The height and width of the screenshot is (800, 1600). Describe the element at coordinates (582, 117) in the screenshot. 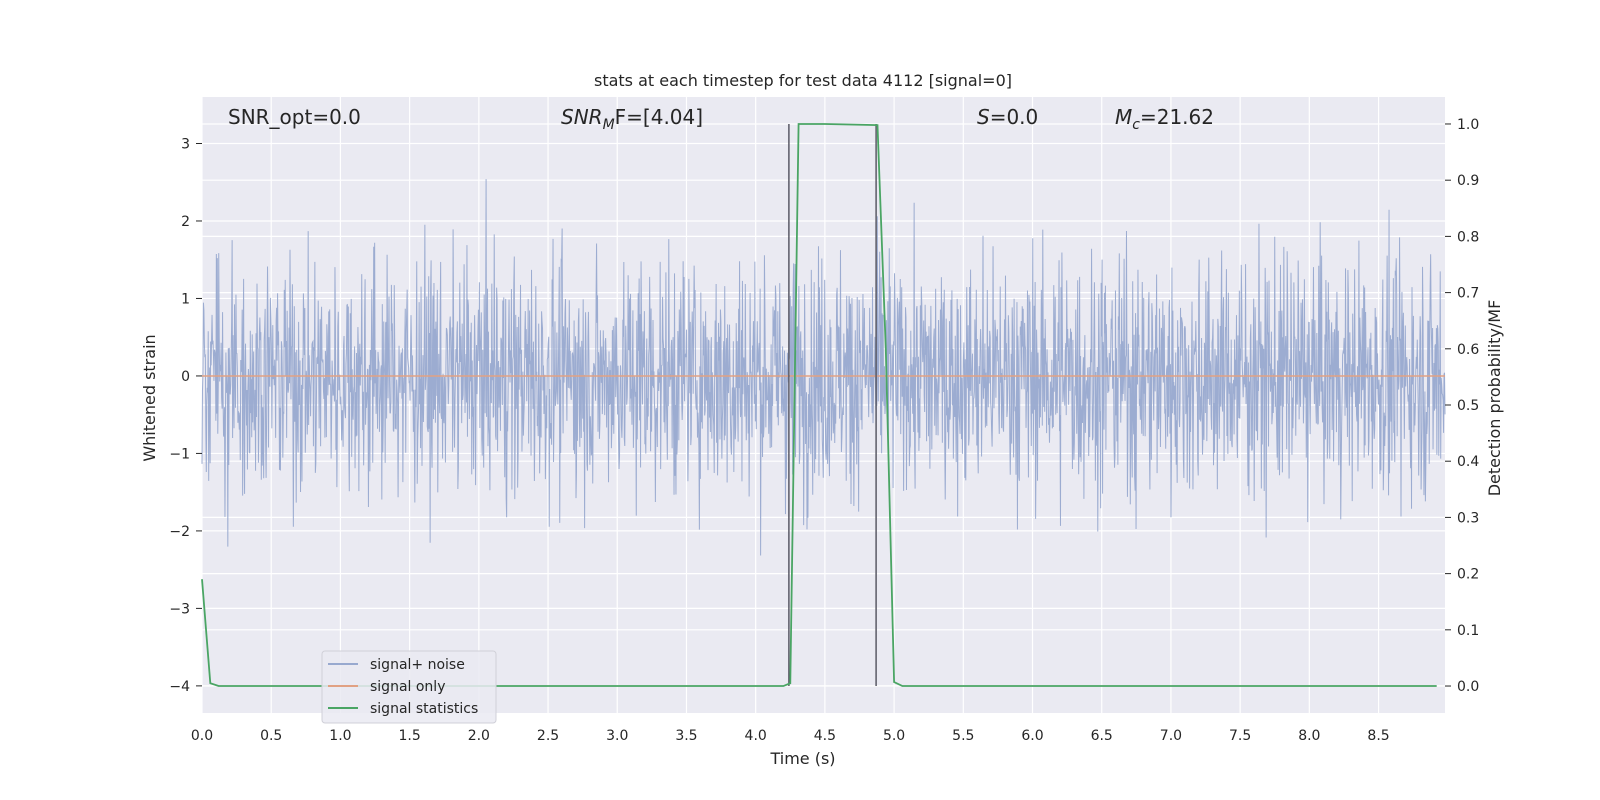

I see `annotation-snr-mf-main: SNR` at that location.